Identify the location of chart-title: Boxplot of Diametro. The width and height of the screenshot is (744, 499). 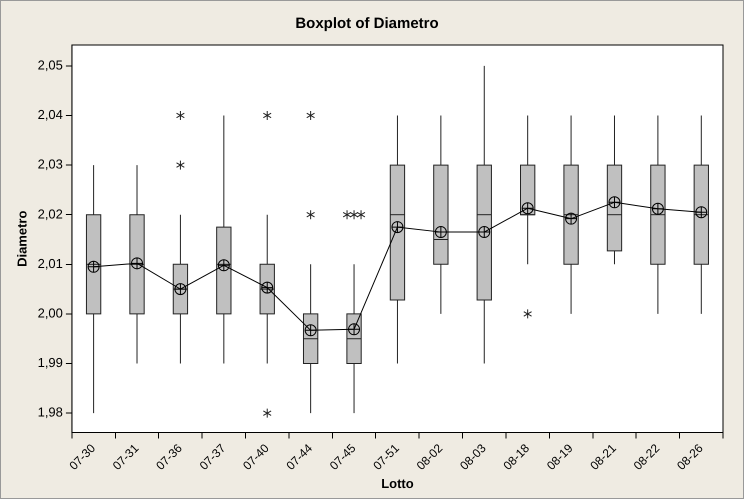
(367, 23).